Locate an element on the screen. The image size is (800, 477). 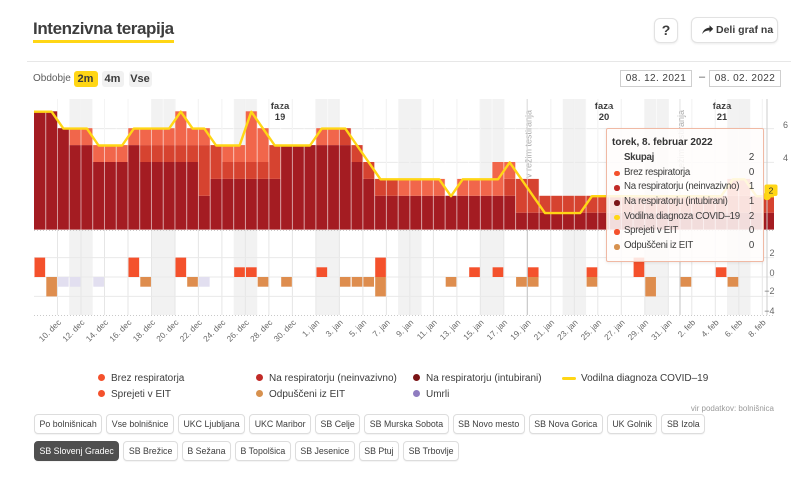
svg-text: 16. dec is located at coordinates (120, 330).